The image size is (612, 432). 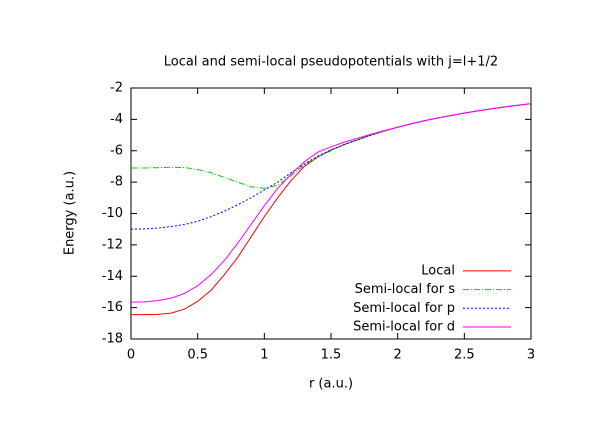 I want to click on legend-label: Semi-local for p, so click(x=404, y=308).